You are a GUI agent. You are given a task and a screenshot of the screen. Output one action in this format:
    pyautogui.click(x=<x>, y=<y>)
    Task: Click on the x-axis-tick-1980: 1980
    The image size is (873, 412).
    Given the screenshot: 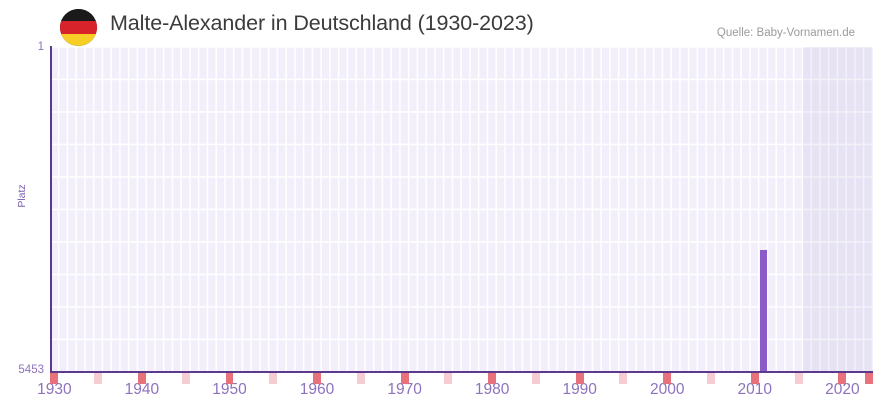 What is the action you would take?
    pyautogui.click(x=492, y=389)
    